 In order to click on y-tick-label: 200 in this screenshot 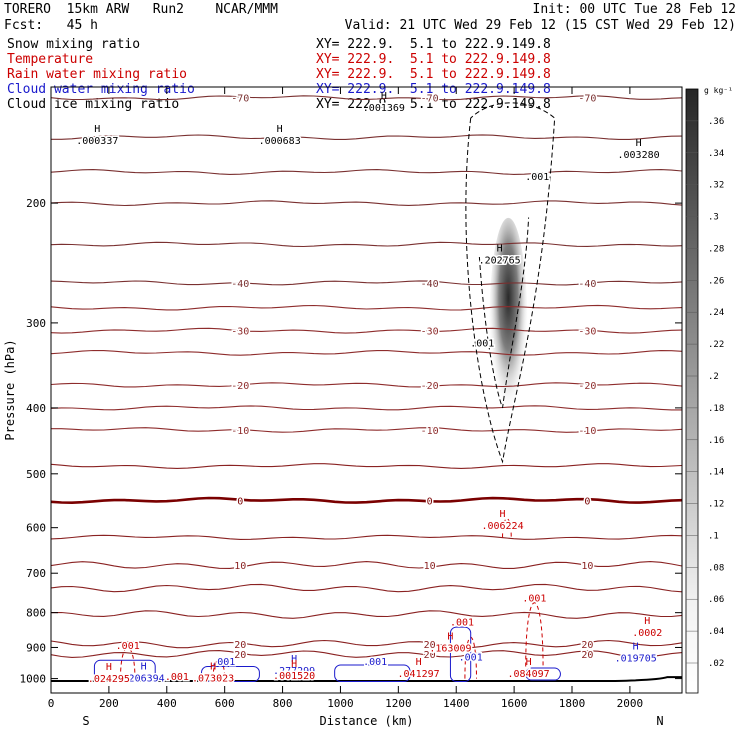, I will do `click(36, 203)`.